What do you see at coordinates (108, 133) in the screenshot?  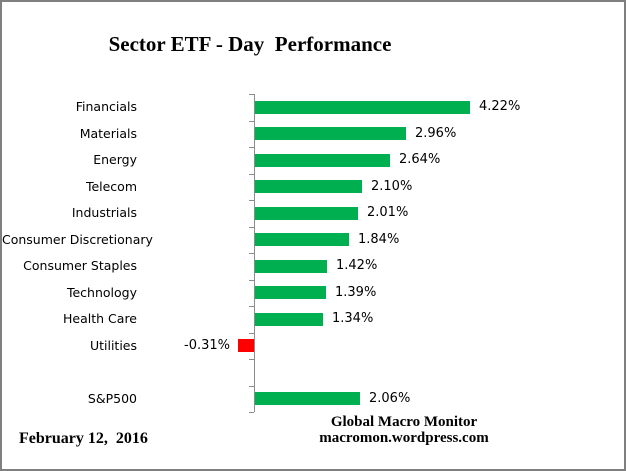 I see `category-label: Materials` at bounding box center [108, 133].